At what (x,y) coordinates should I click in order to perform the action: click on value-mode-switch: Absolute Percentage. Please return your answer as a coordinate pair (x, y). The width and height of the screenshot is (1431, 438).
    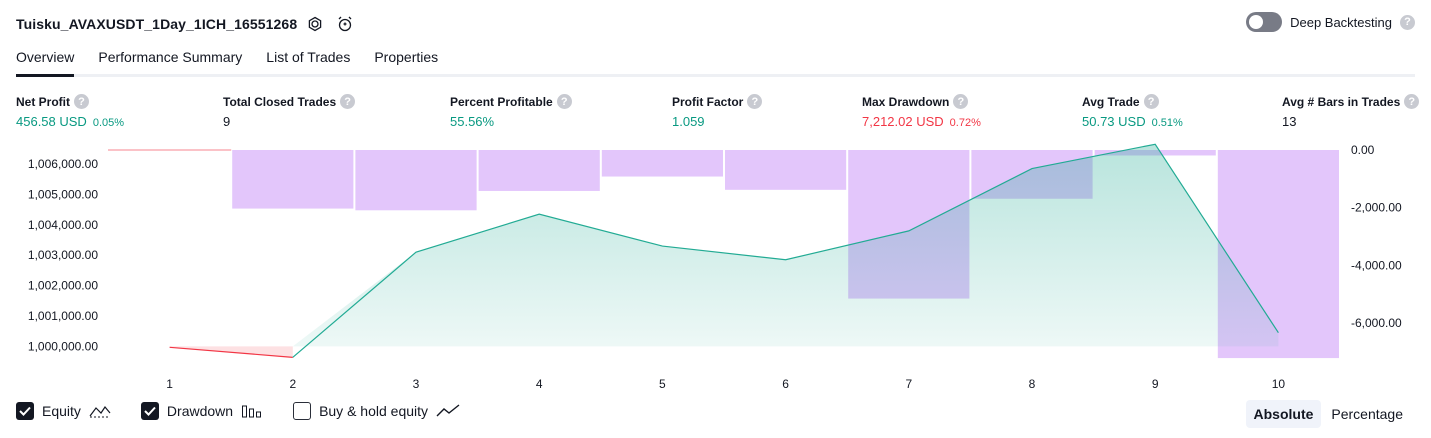
    Looking at the image, I should click on (1328, 414).